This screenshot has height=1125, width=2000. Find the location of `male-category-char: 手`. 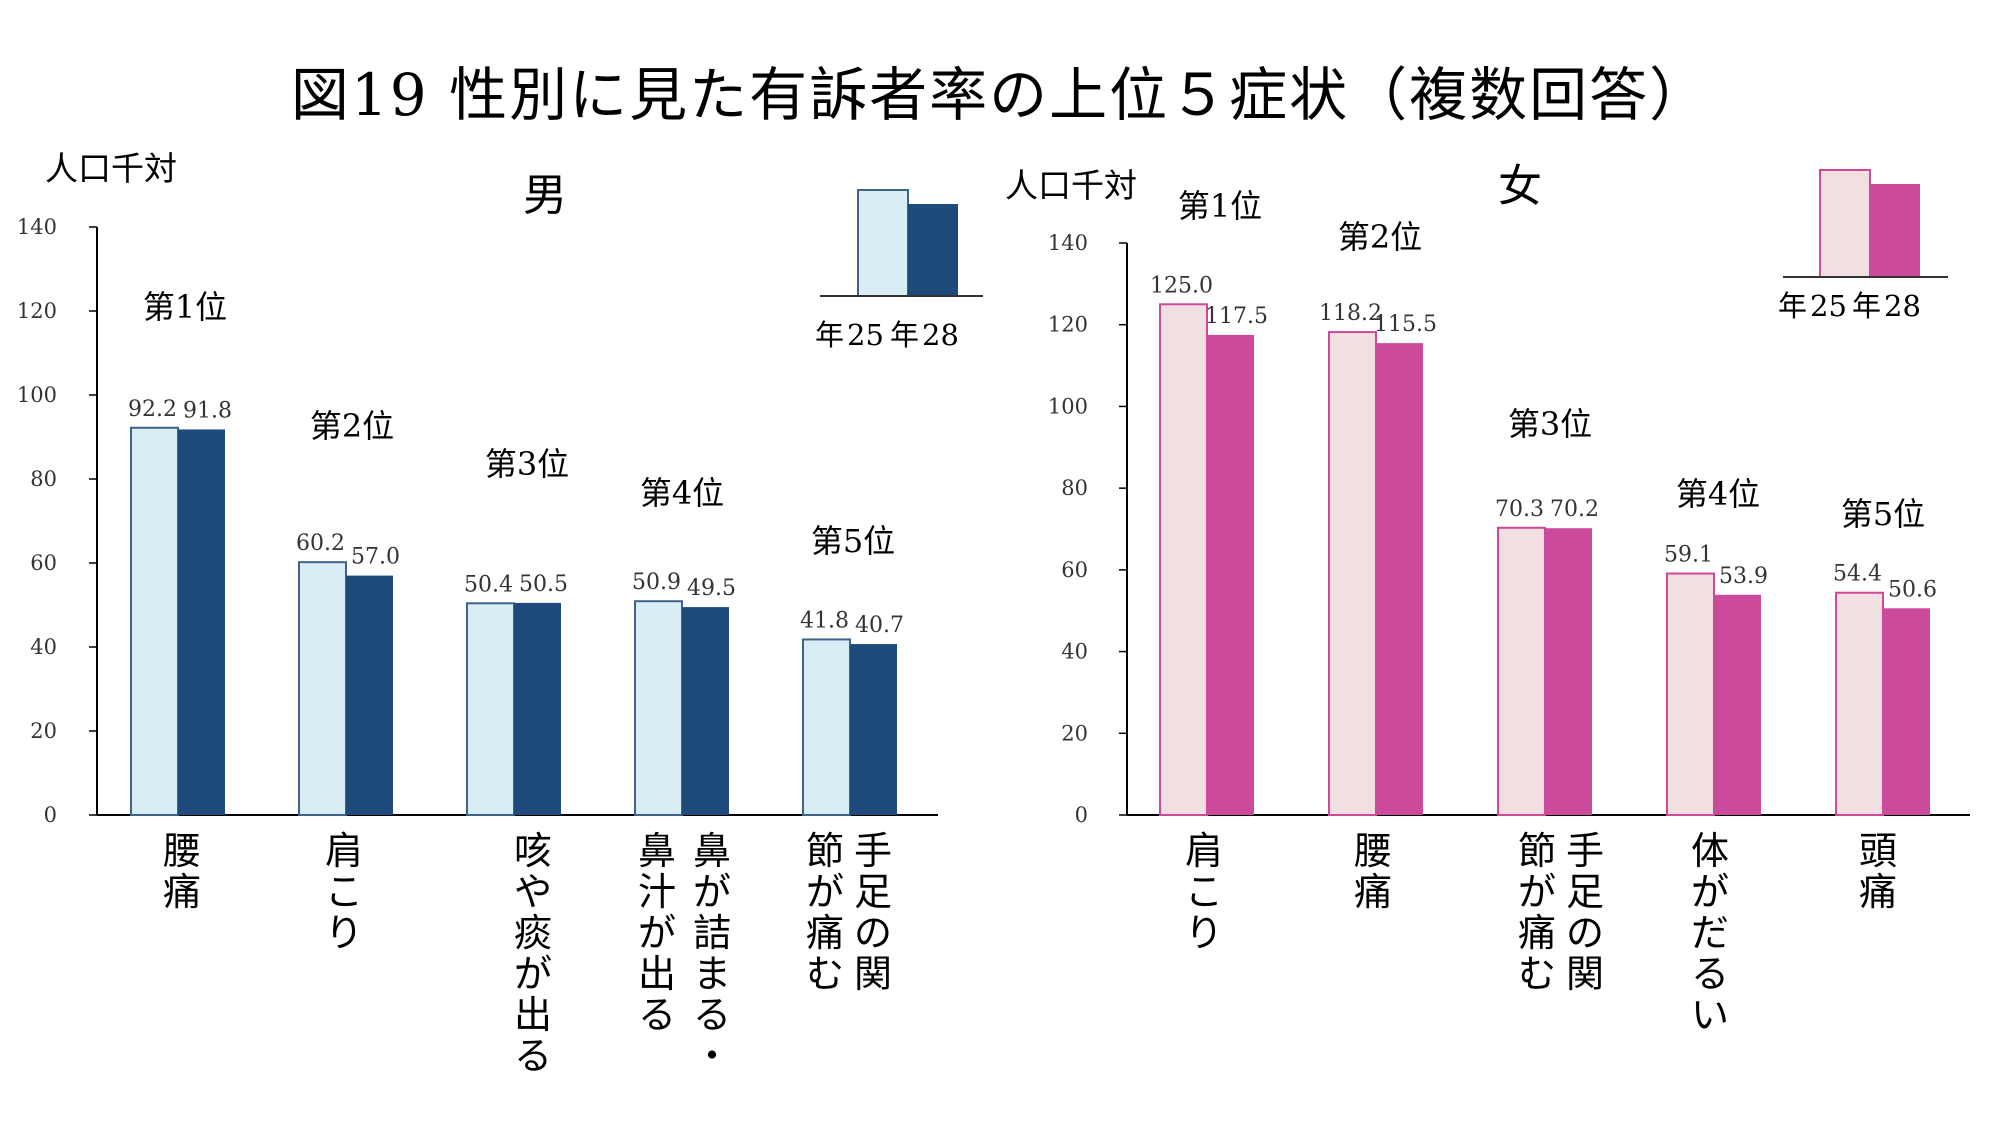

male-category-char: 手 is located at coordinates (873, 851).